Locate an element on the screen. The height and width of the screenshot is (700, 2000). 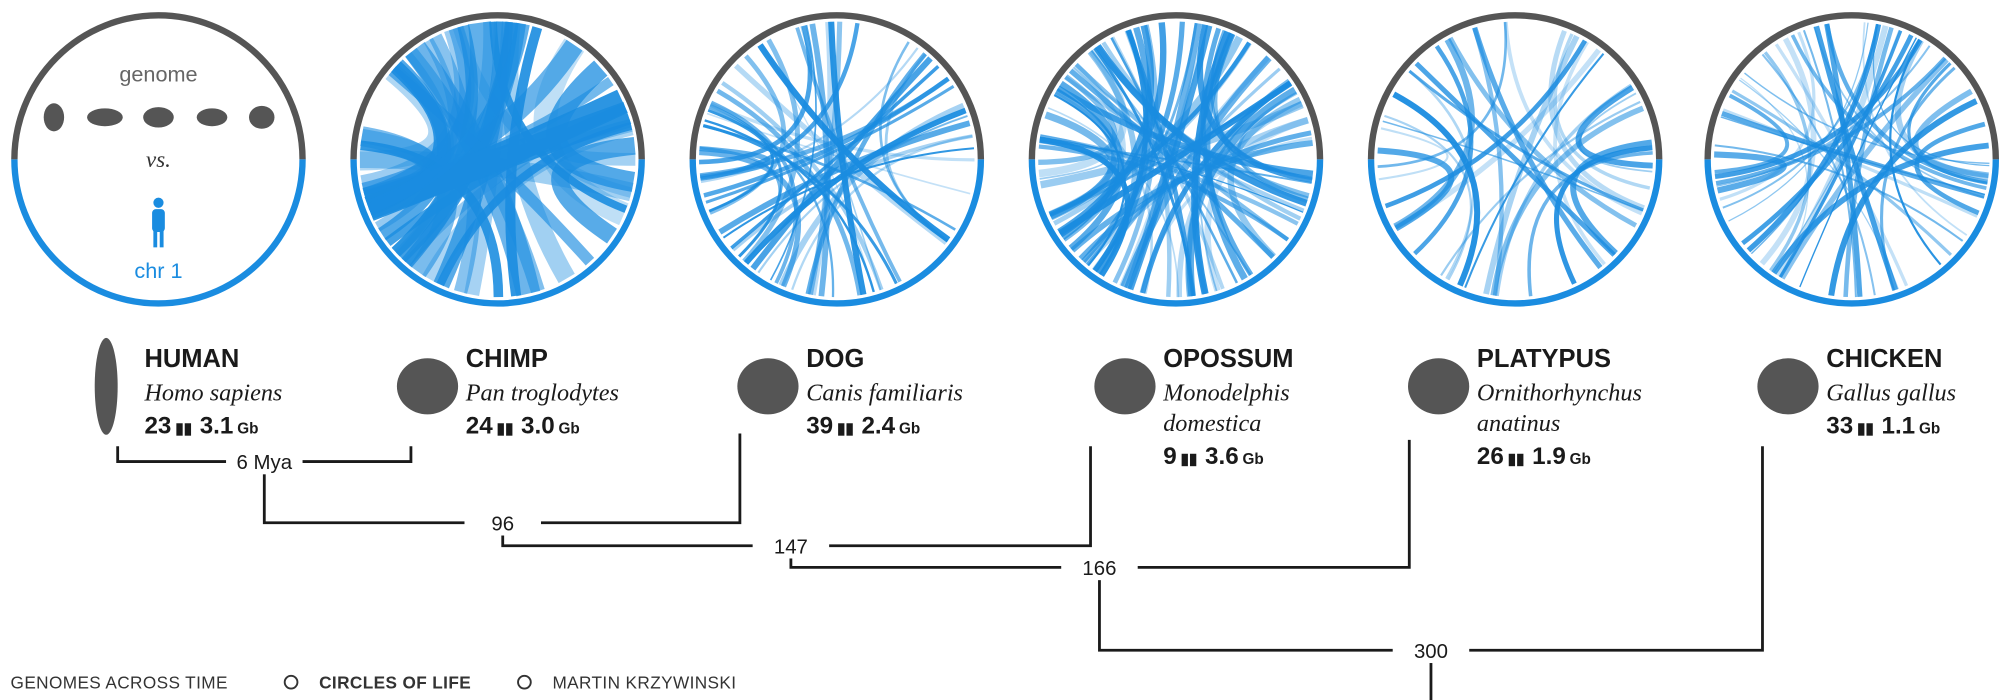
species-stats: 39 ▮▮ 2.4 Gb is located at coordinates (863, 426).